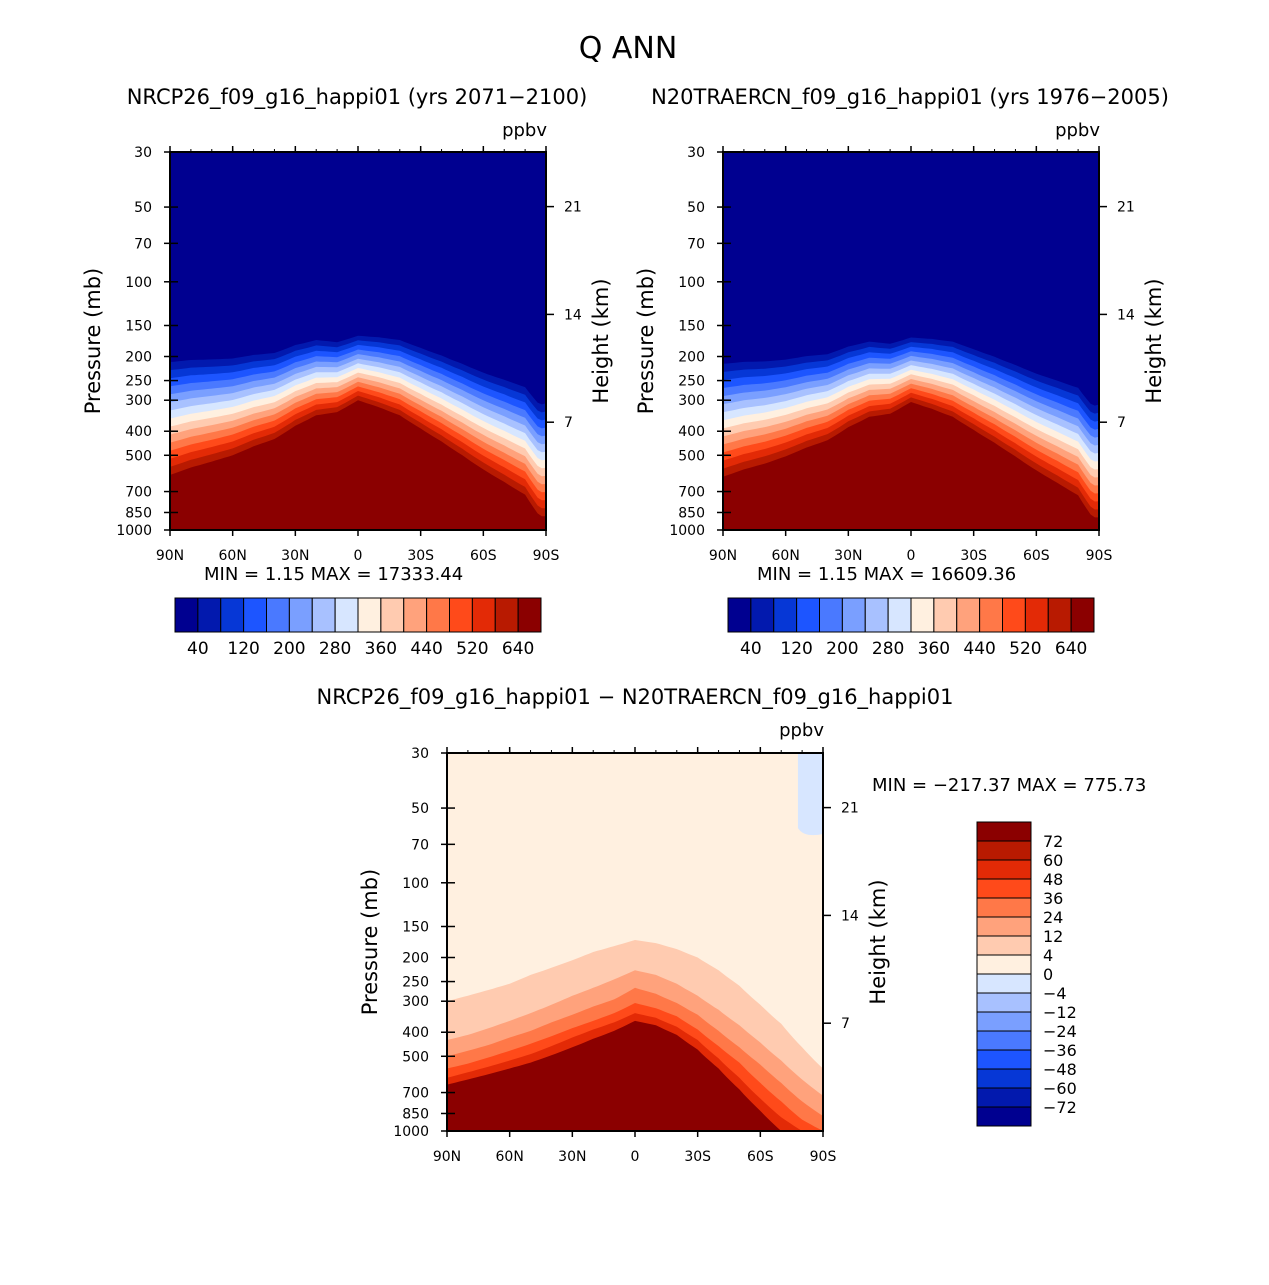  I want to click on min-max-label: MIN = 1.15 MAX = 16609.36, so click(886, 574).